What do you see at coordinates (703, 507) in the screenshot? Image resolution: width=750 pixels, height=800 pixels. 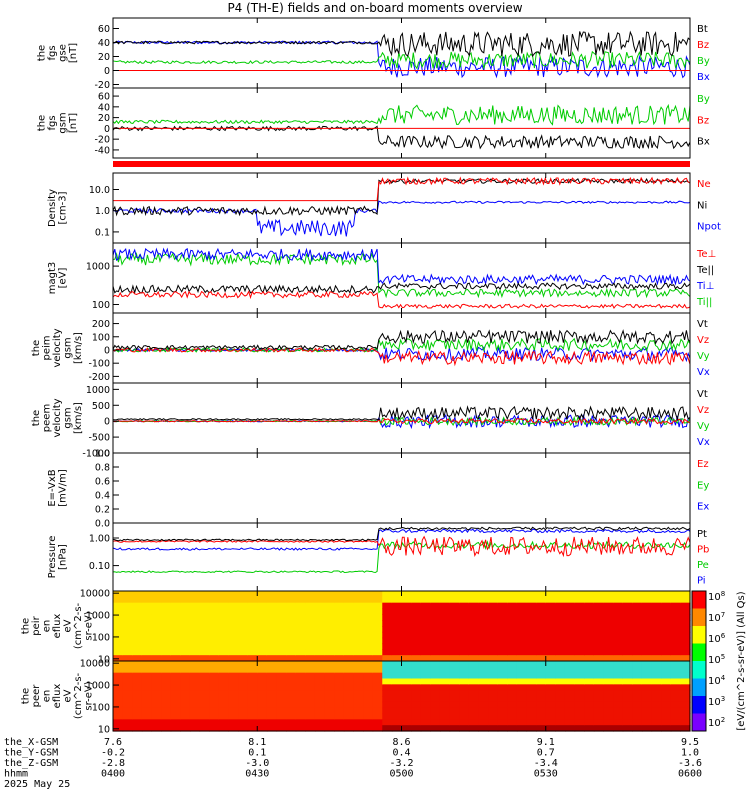 I see `legend-entry: Ex` at bounding box center [703, 507].